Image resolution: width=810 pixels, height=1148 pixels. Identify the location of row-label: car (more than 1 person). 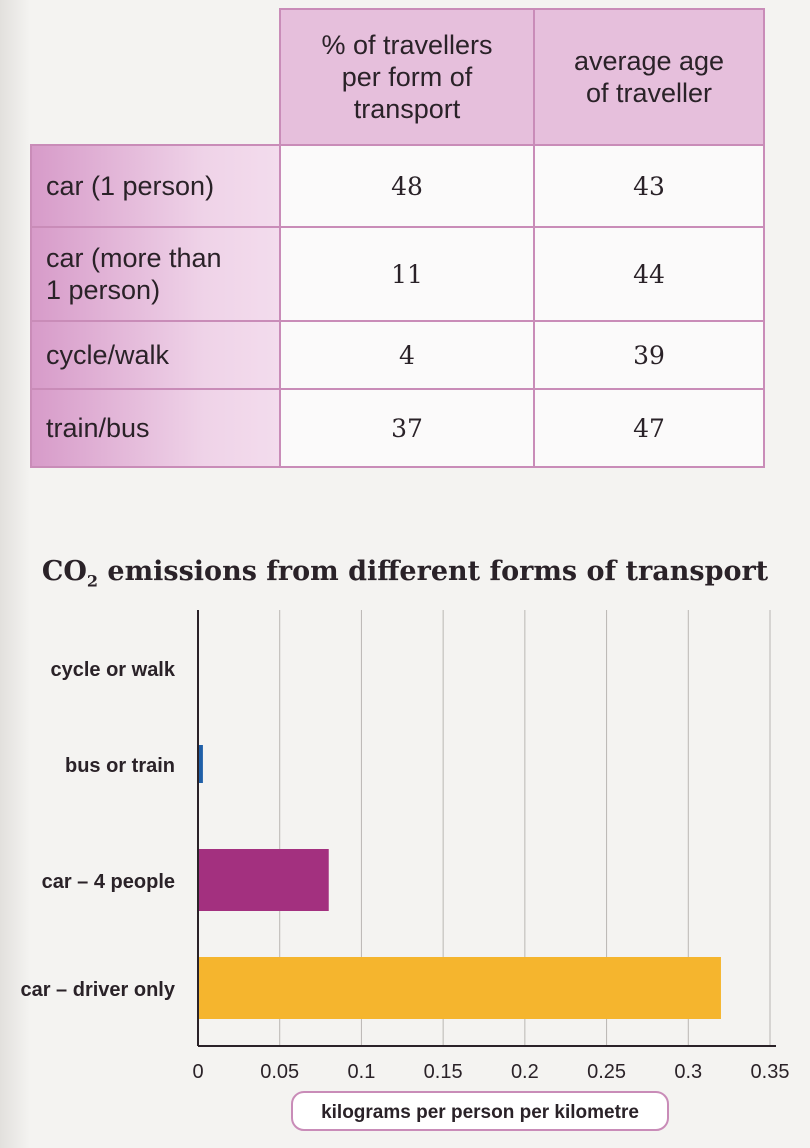
(155, 274).